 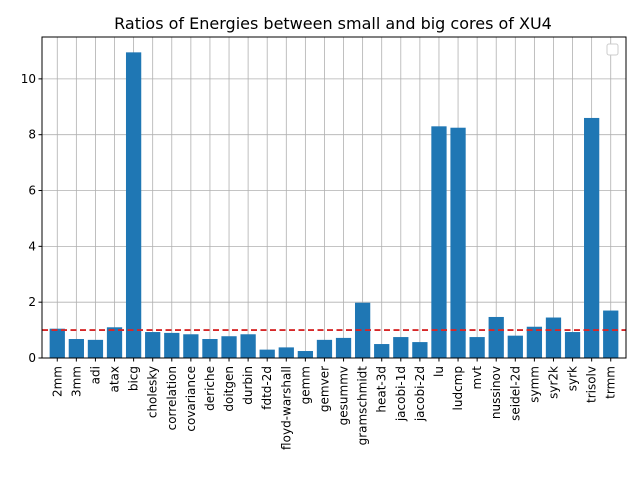 What do you see at coordinates (420, 394) in the screenshot?
I see `x-tick-label: jacobi-2d` at bounding box center [420, 394].